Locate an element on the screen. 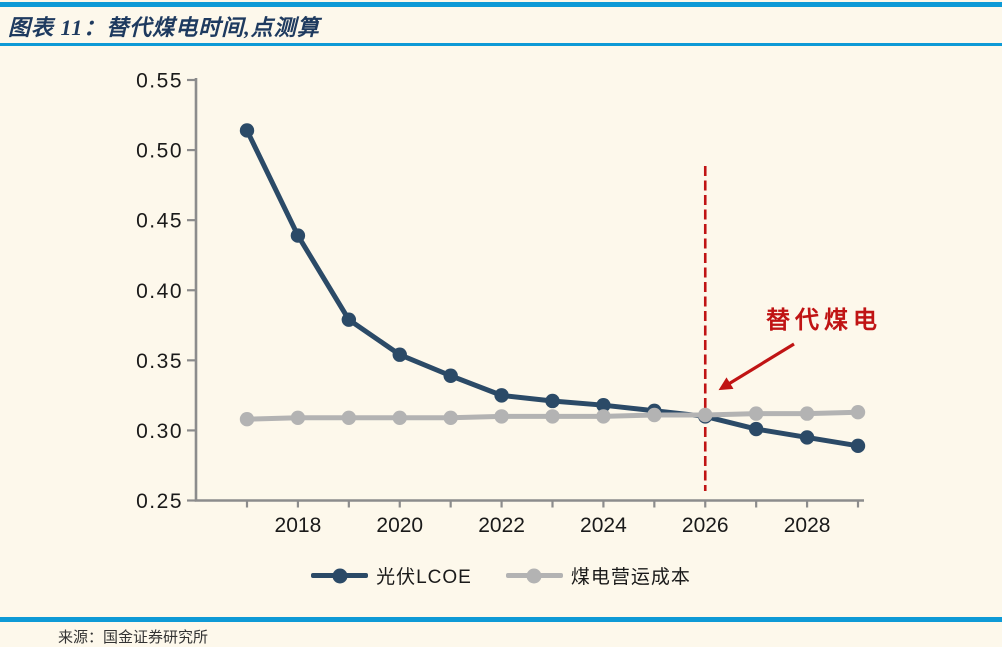  legend-item-coal-cost: 煤电营运成本 is located at coordinates (598, 575).